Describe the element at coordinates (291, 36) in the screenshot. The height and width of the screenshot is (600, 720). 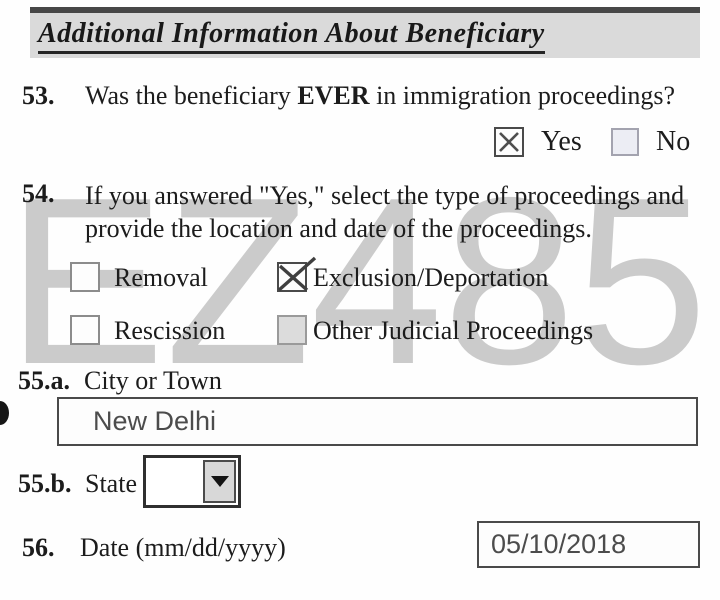
I see `section-title: Additional Information About Beneficiary` at that location.